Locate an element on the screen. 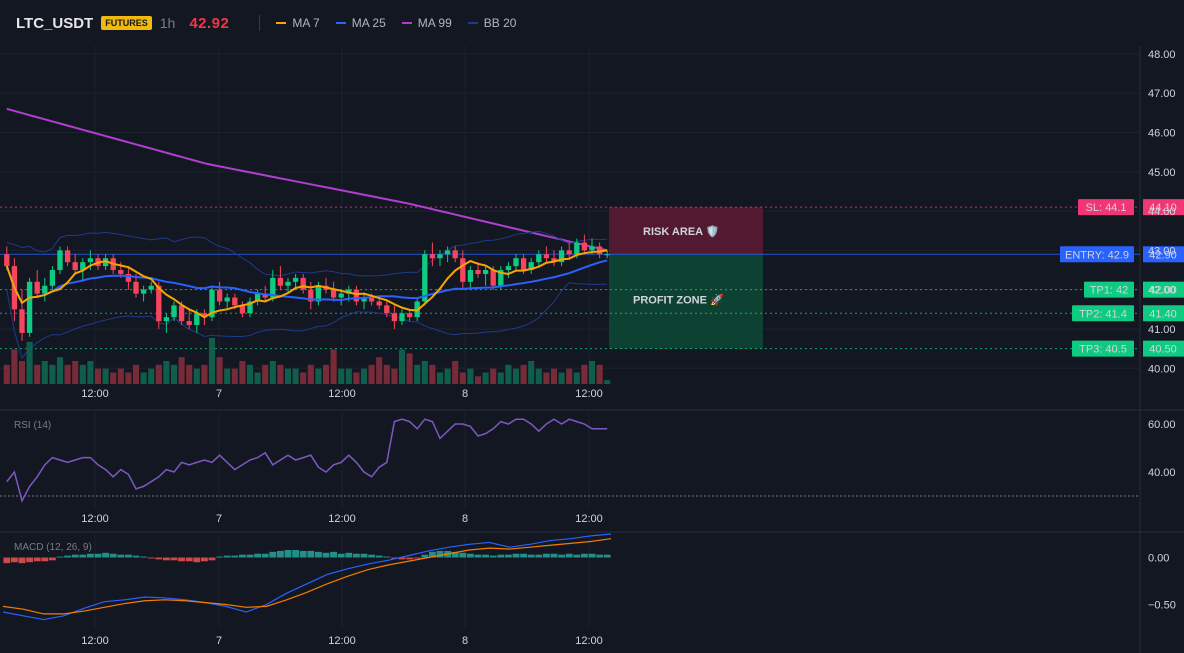  price-axis-label: 40.00 is located at coordinates (1162, 369).